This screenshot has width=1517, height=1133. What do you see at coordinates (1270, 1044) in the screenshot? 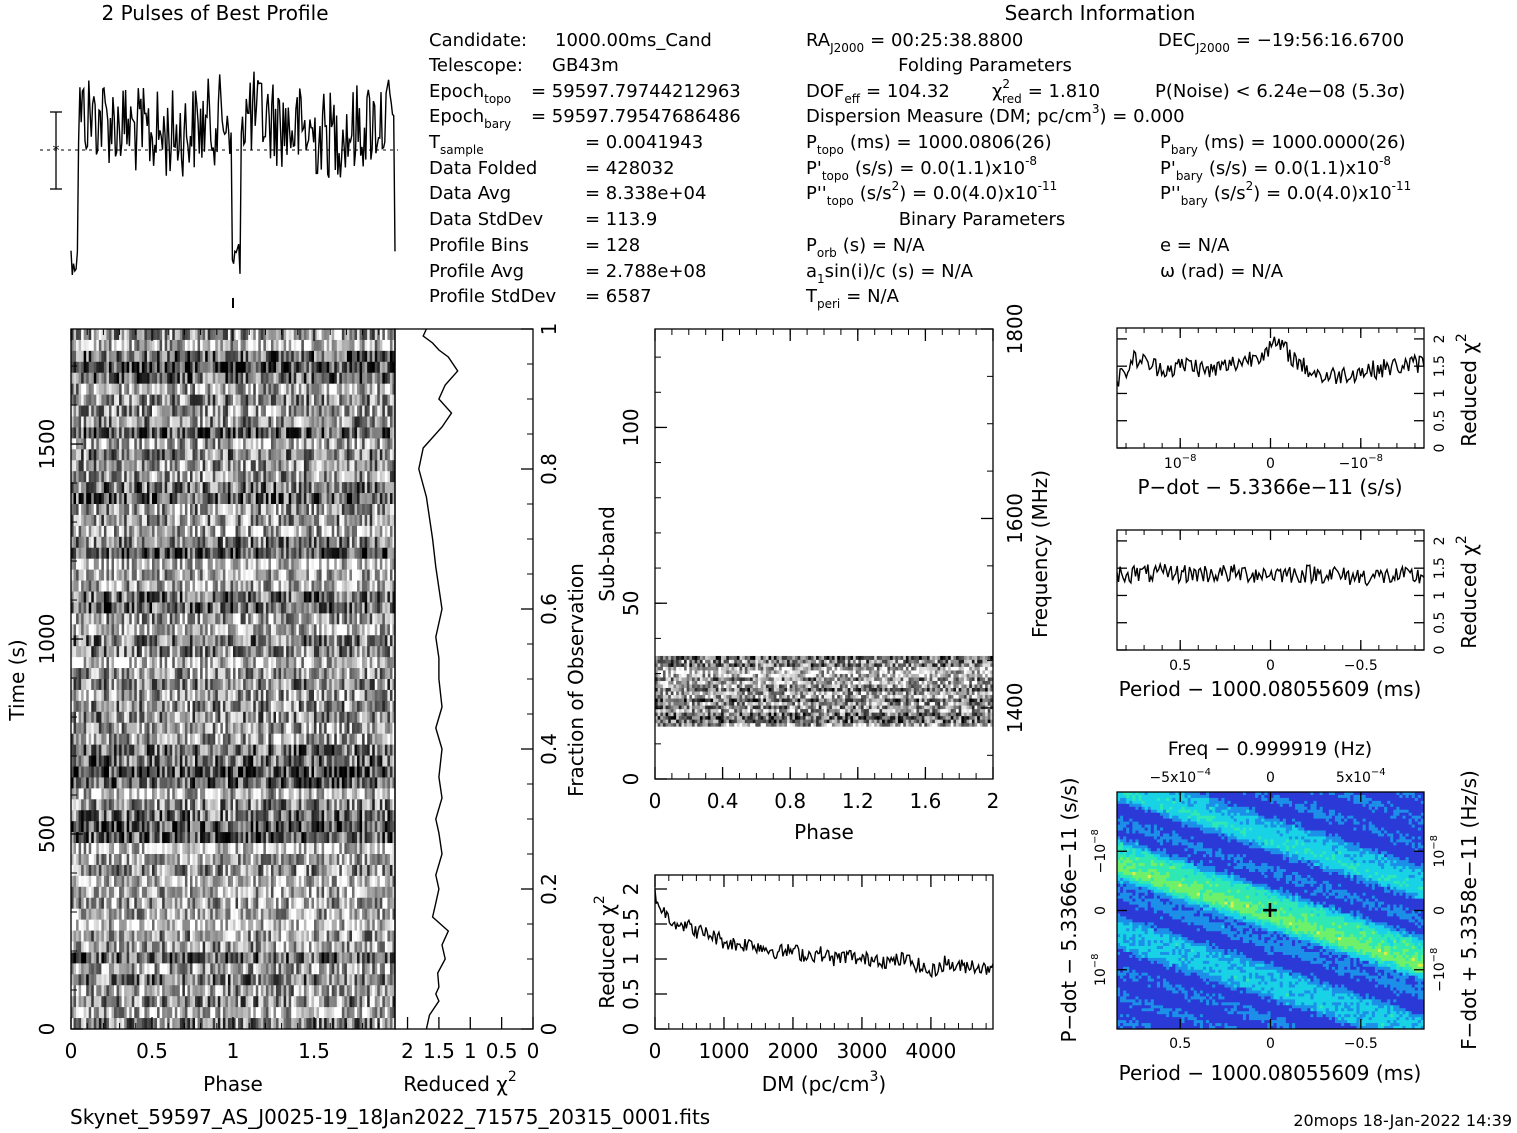
I see `pp-xtick-label: 0` at bounding box center [1270, 1044].